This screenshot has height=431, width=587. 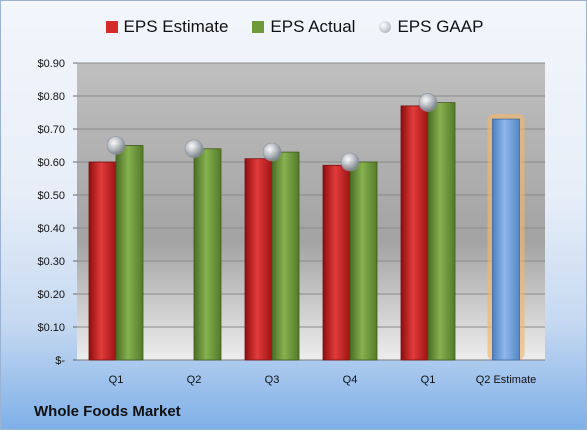 I want to click on legend-item-gaap: EPS GAAP, so click(x=431, y=27).